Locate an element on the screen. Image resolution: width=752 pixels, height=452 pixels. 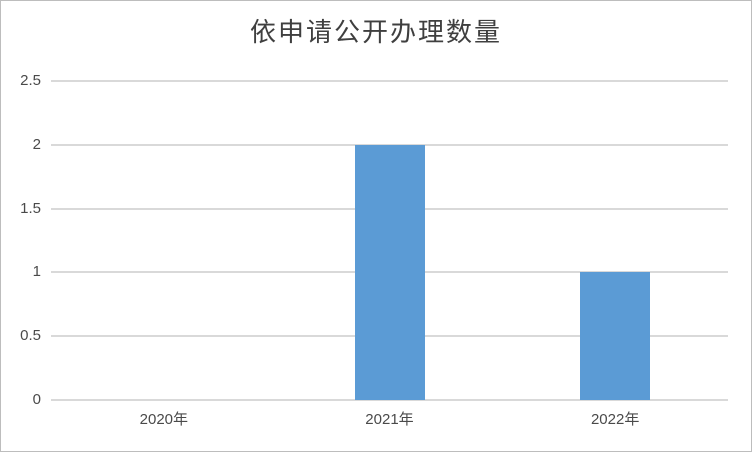
y-axis-tick-label: 2 is located at coordinates (36, 144).